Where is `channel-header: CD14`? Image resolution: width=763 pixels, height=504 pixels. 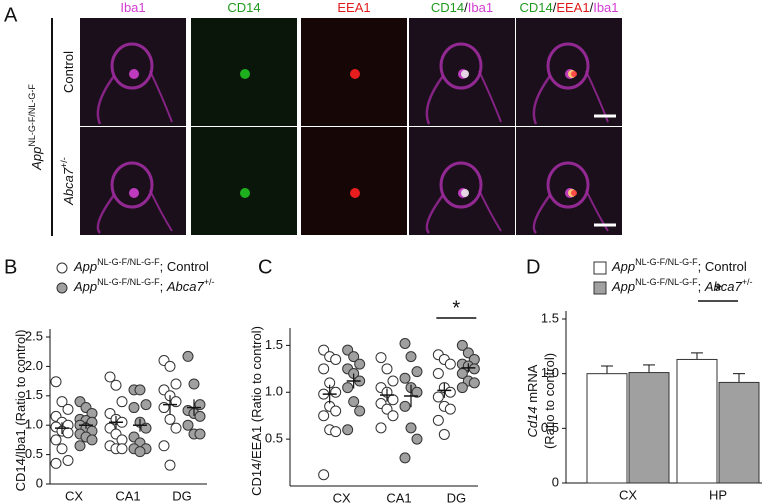 channel-header: CD14 is located at coordinates (243, 7).